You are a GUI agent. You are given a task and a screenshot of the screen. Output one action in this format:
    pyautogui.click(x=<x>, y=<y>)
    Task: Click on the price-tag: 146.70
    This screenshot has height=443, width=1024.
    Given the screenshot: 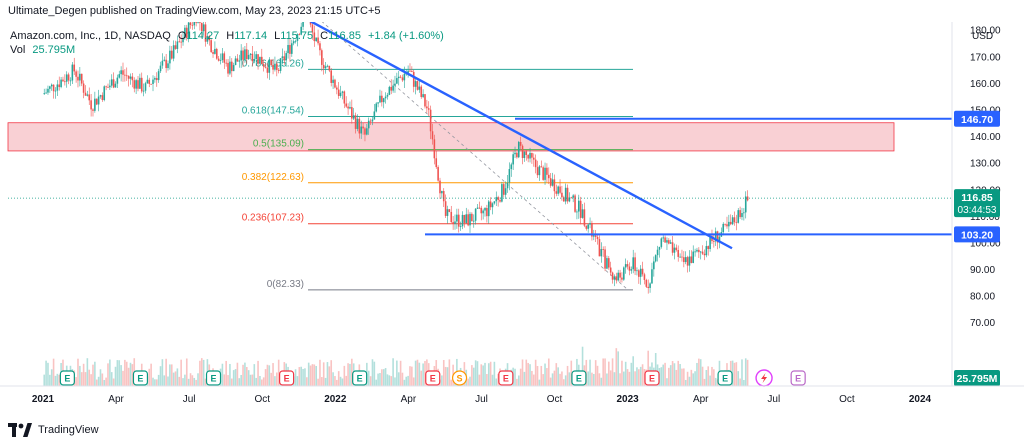 What is the action you would take?
    pyautogui.click(x=977, y=118)
    